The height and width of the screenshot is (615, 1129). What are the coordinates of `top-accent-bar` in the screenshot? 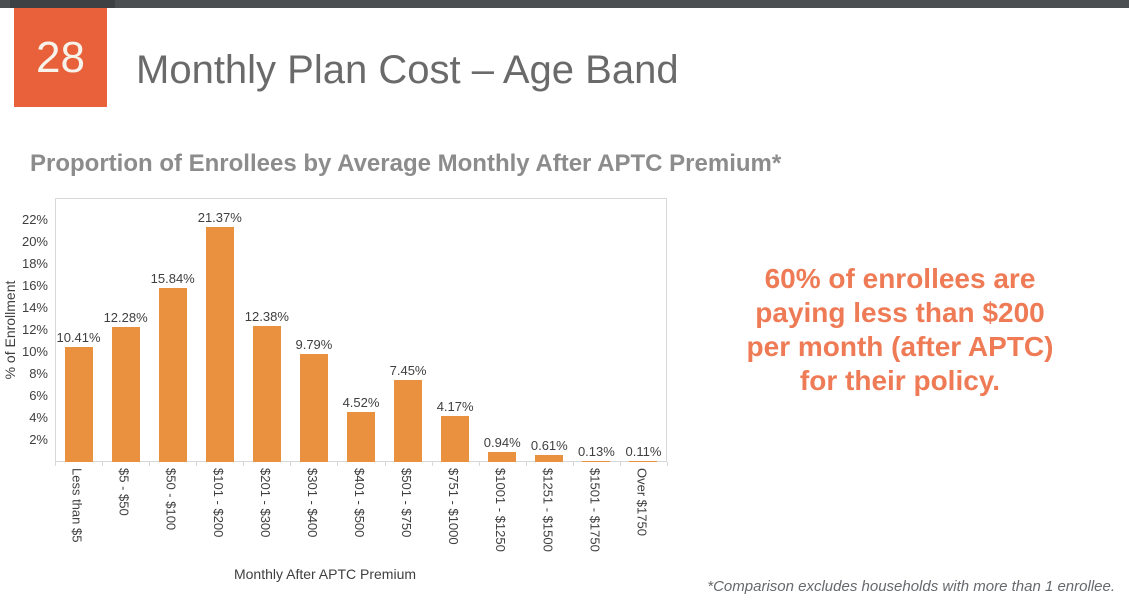 It's located at (564, 4).